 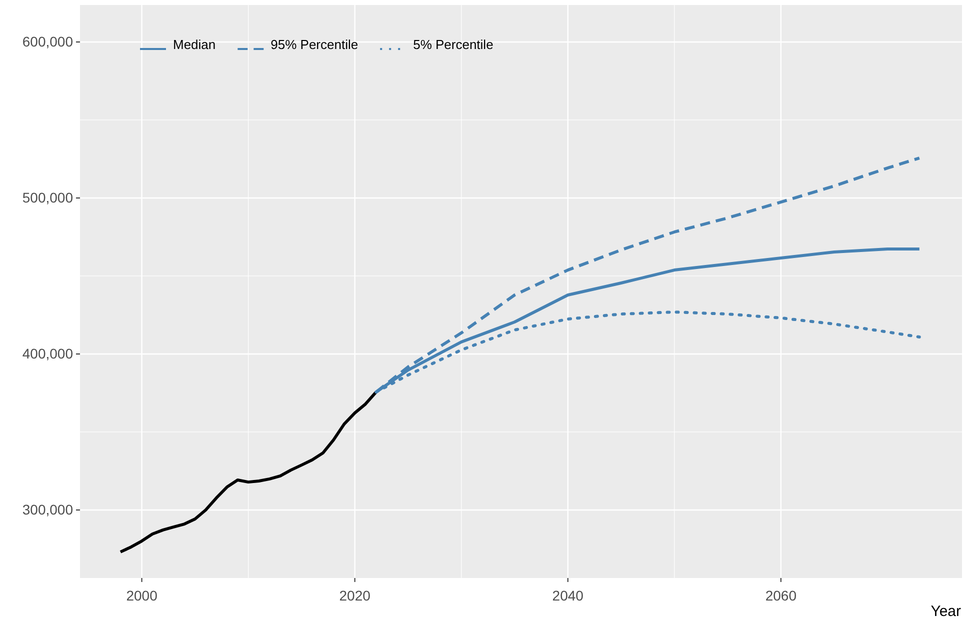 What do you see at coordinates (568, 595) in the screenshot?
I see `x-tick-label: 2040` at bounding box center [568, 595].